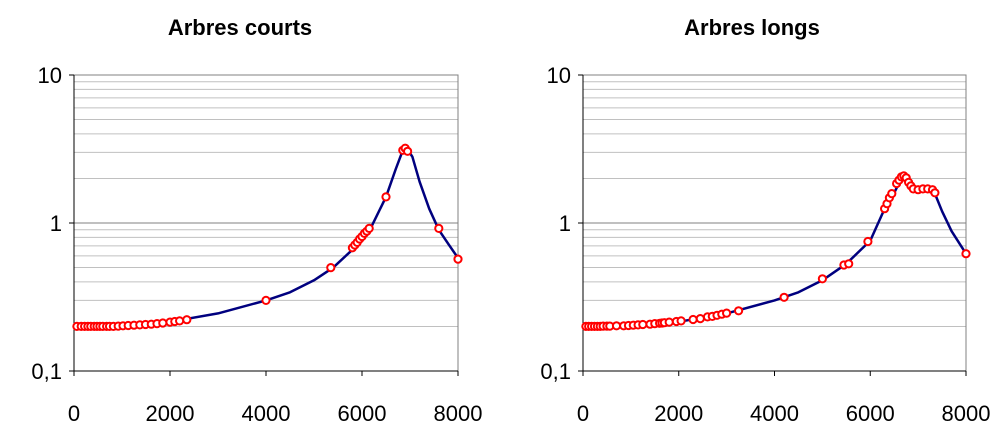  Describe the element at coordinates (240, 27) in the screenshot. I see `chart-title: Arbres courts` at that location.